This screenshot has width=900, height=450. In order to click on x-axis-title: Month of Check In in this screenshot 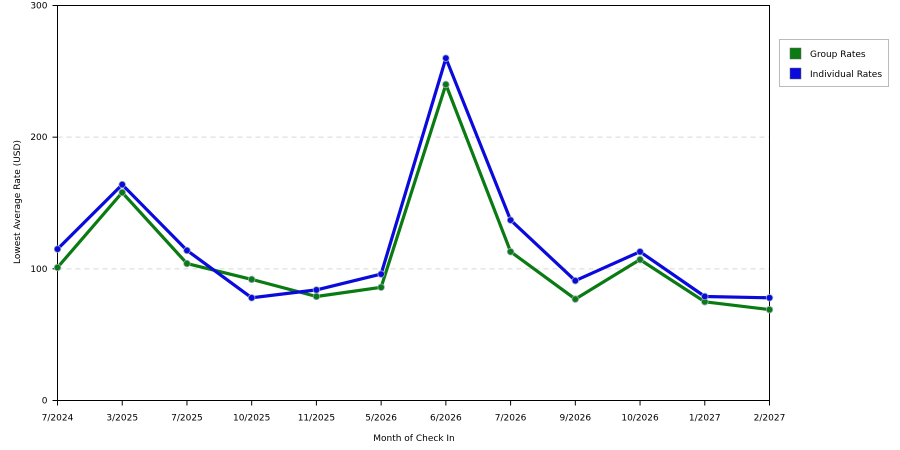, I will do `click(414, 439)`.